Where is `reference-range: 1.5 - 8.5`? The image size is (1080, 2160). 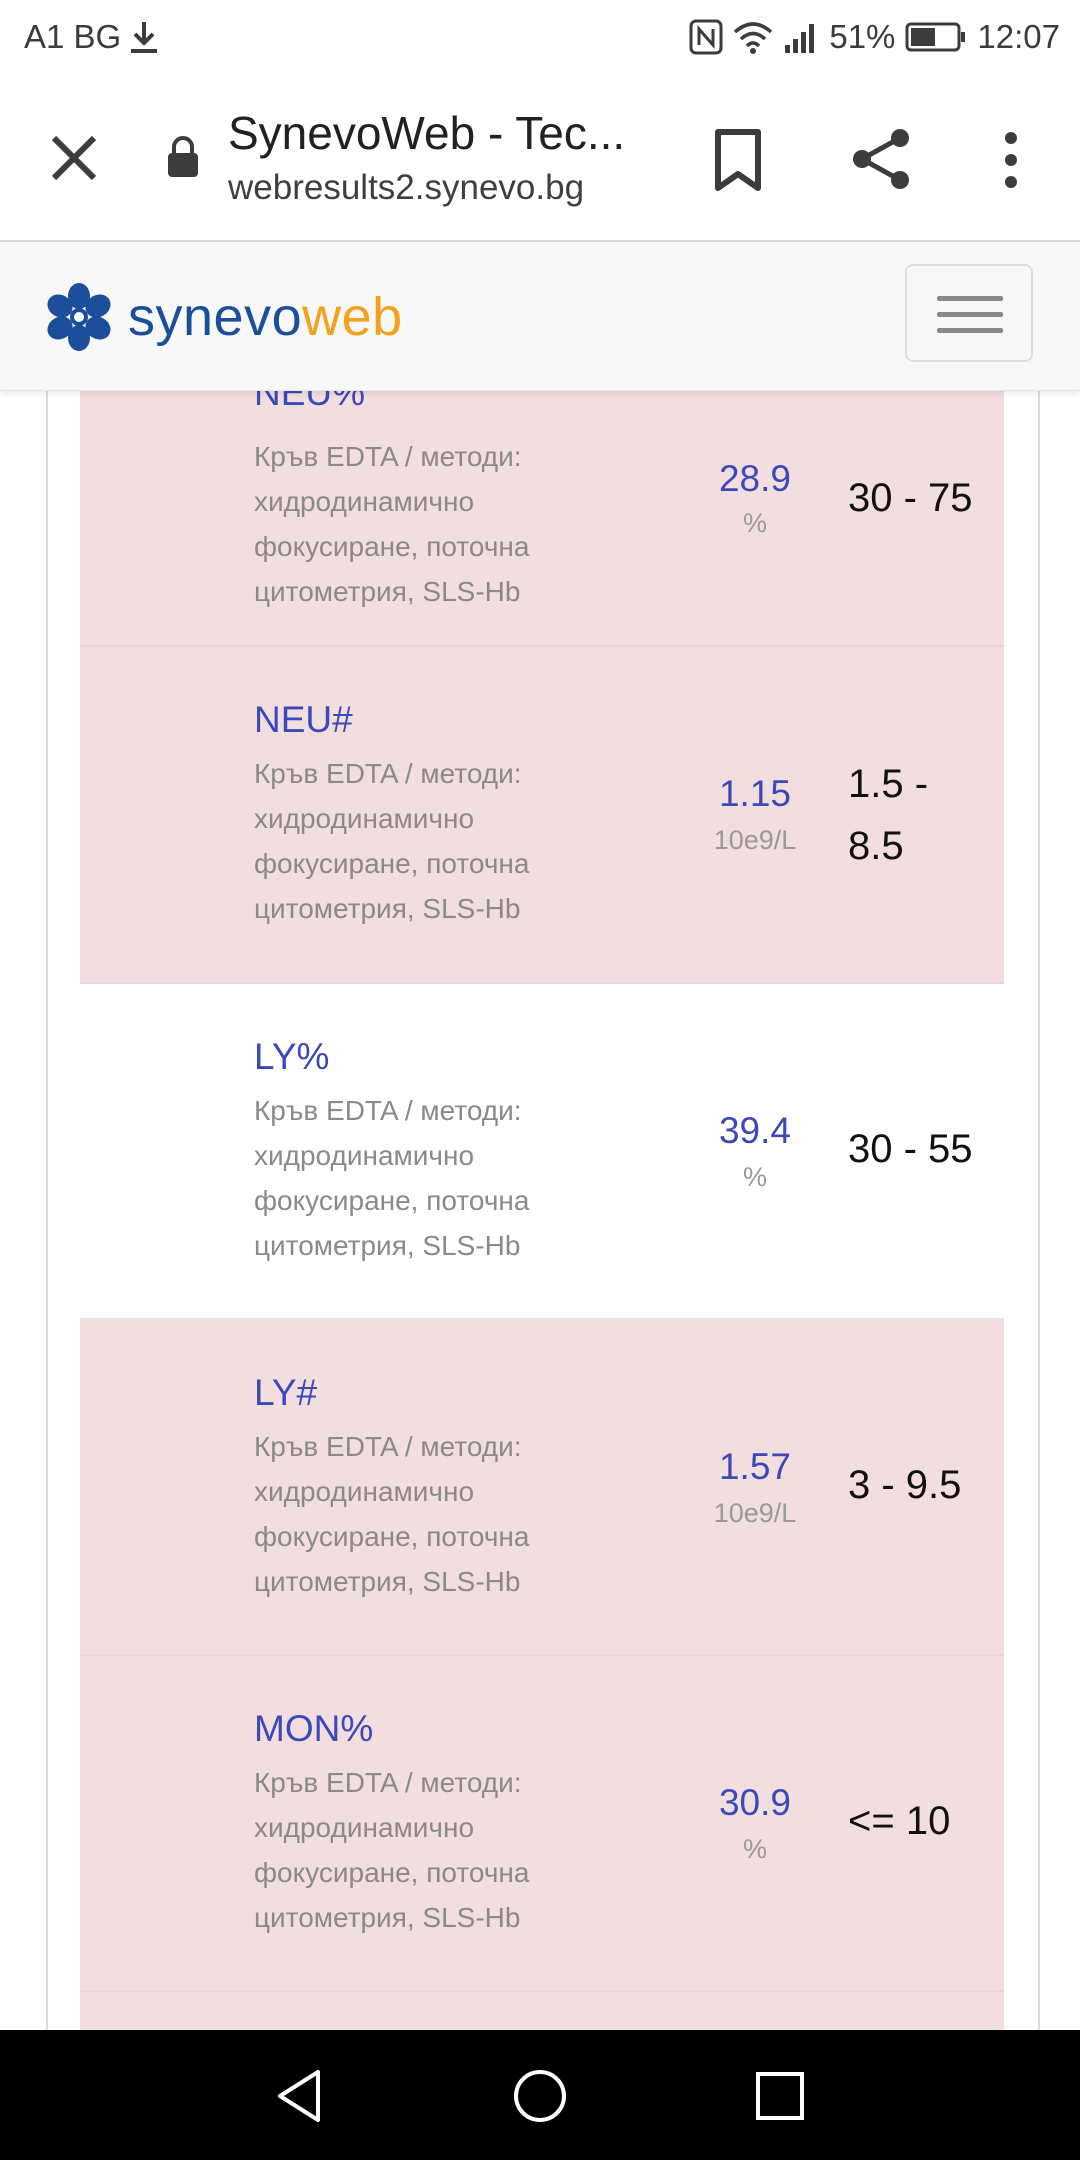 reference-range: 1.5 - 8.5 is located at coordinates (923, 815).